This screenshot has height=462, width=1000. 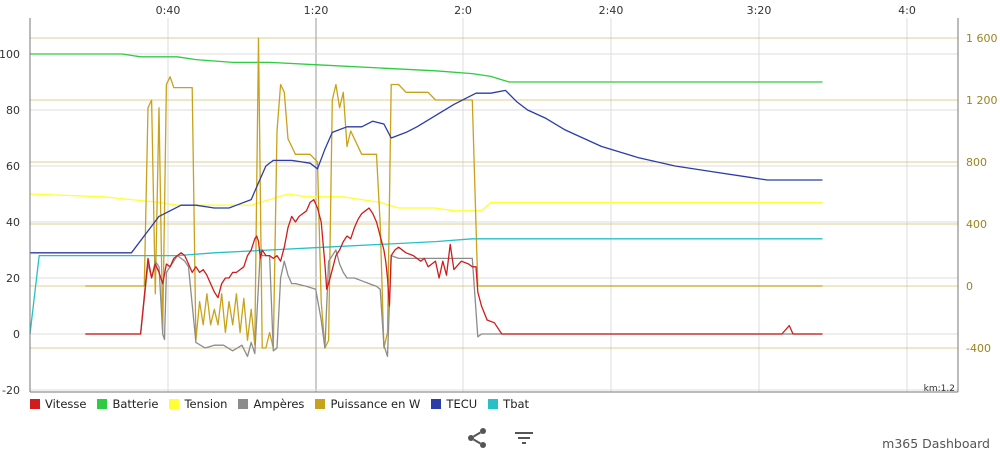 I want to click on share-button, so click(x=477, y=438).